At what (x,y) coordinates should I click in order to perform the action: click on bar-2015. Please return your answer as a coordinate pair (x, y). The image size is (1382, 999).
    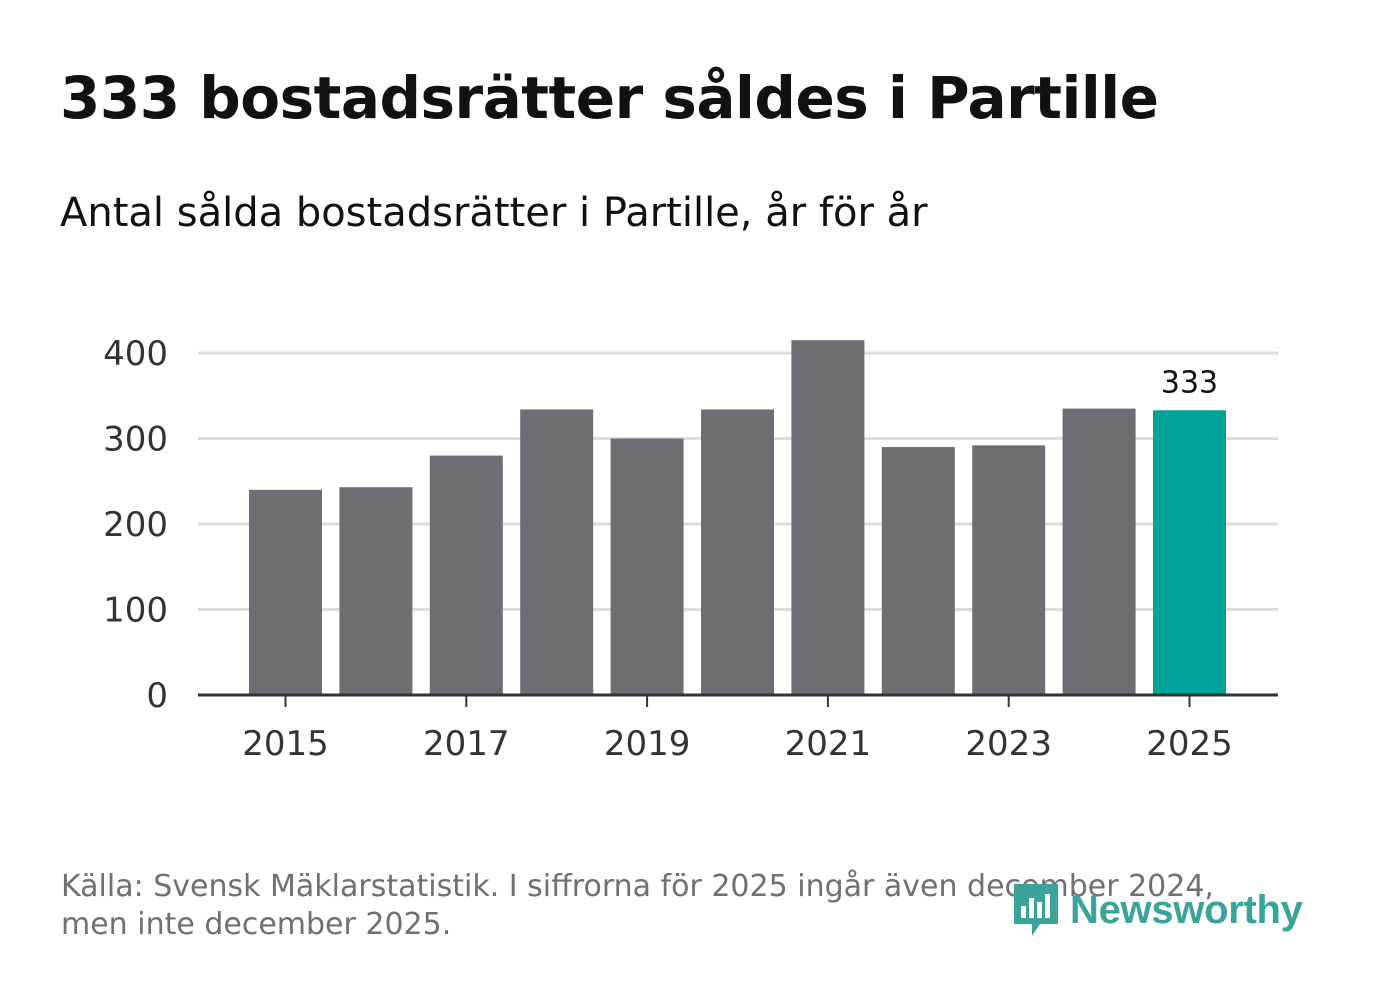
    Looking at the image, I should click on (285, 592).